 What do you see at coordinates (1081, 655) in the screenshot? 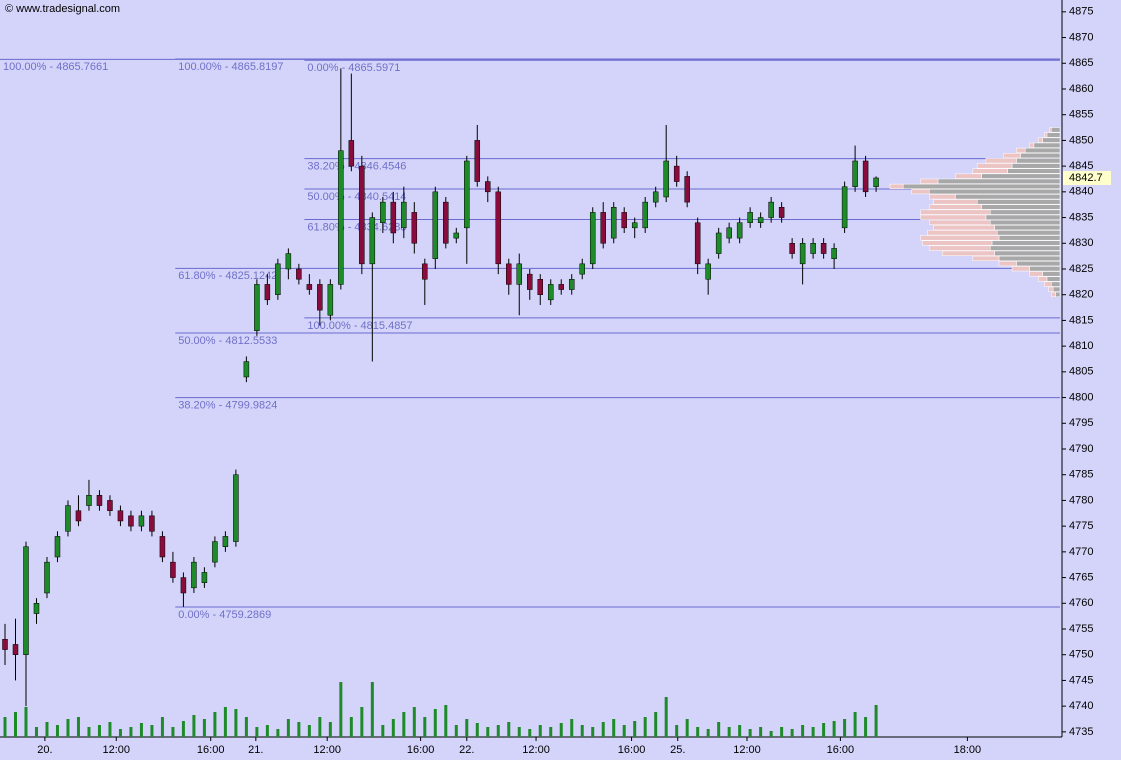
I see `y-tick-label: 4750` at bounding box center [1081, 655].